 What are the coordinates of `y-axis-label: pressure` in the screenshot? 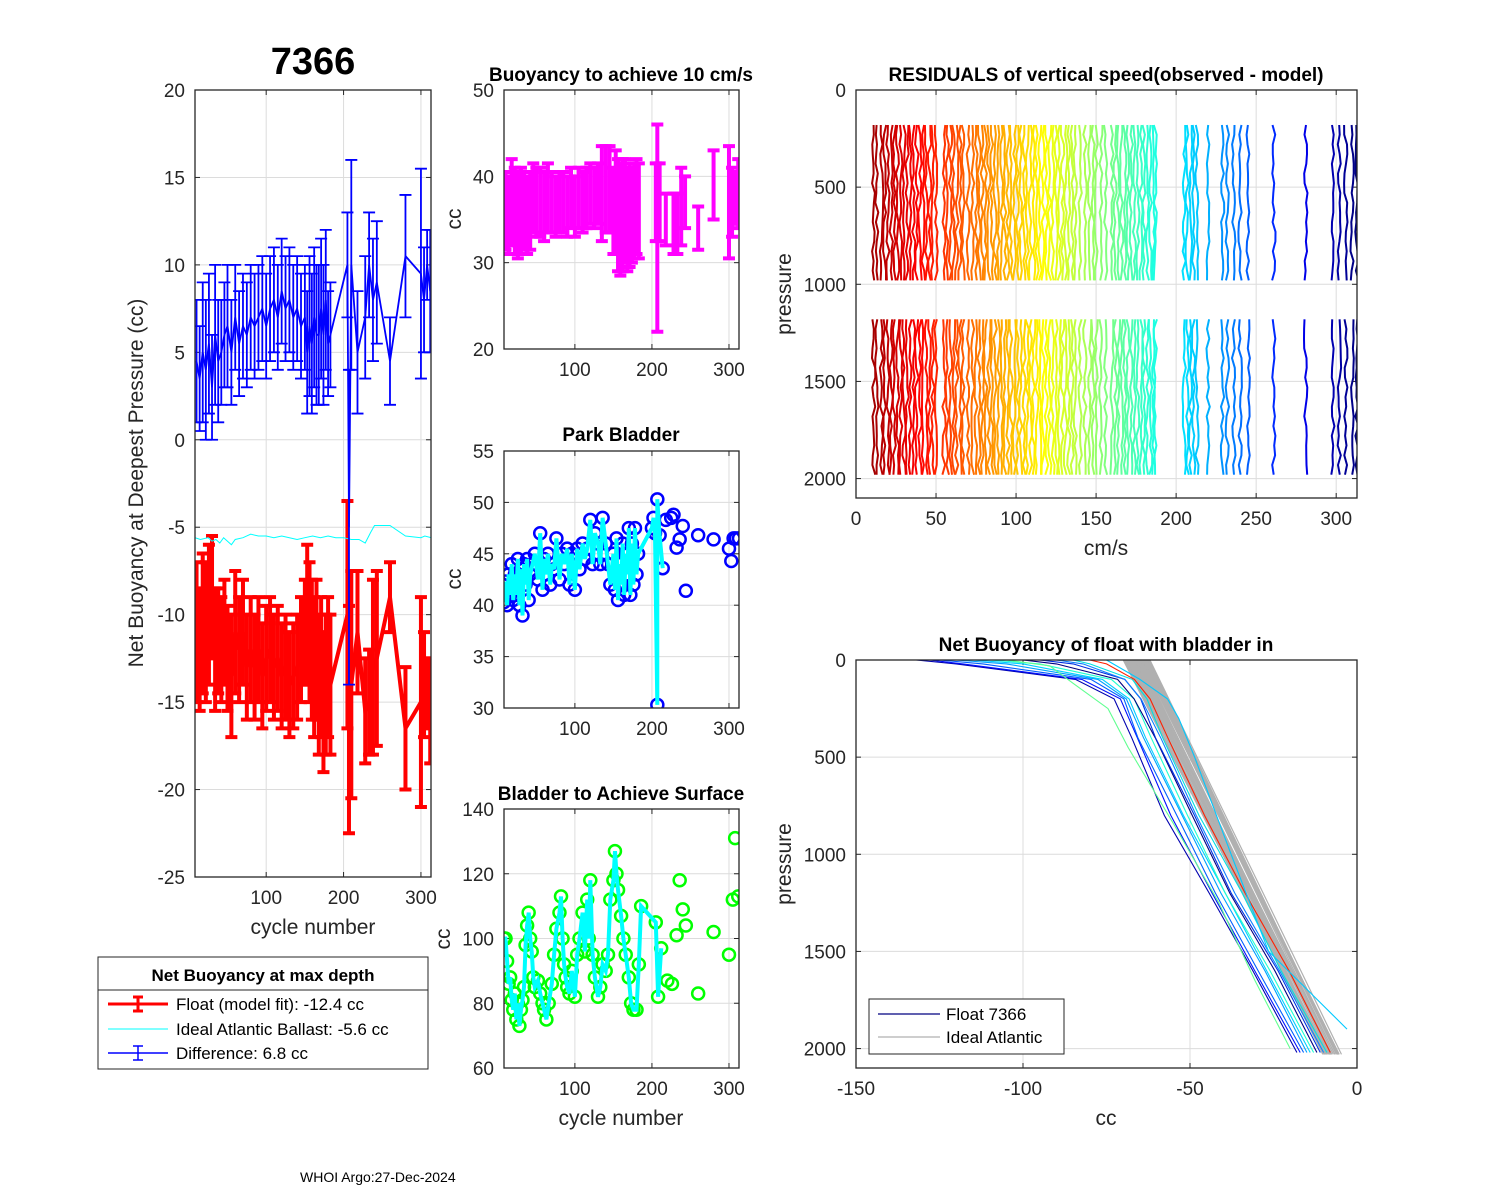 It's located at (784, 864).